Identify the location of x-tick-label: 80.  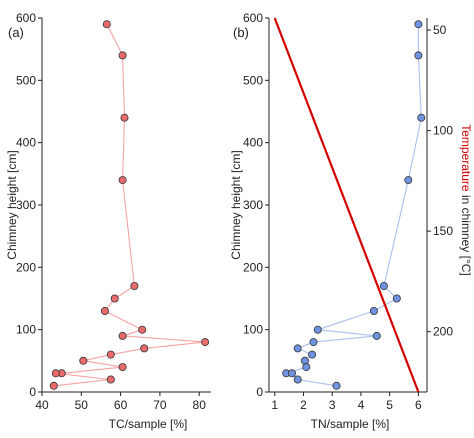
(200, 405).